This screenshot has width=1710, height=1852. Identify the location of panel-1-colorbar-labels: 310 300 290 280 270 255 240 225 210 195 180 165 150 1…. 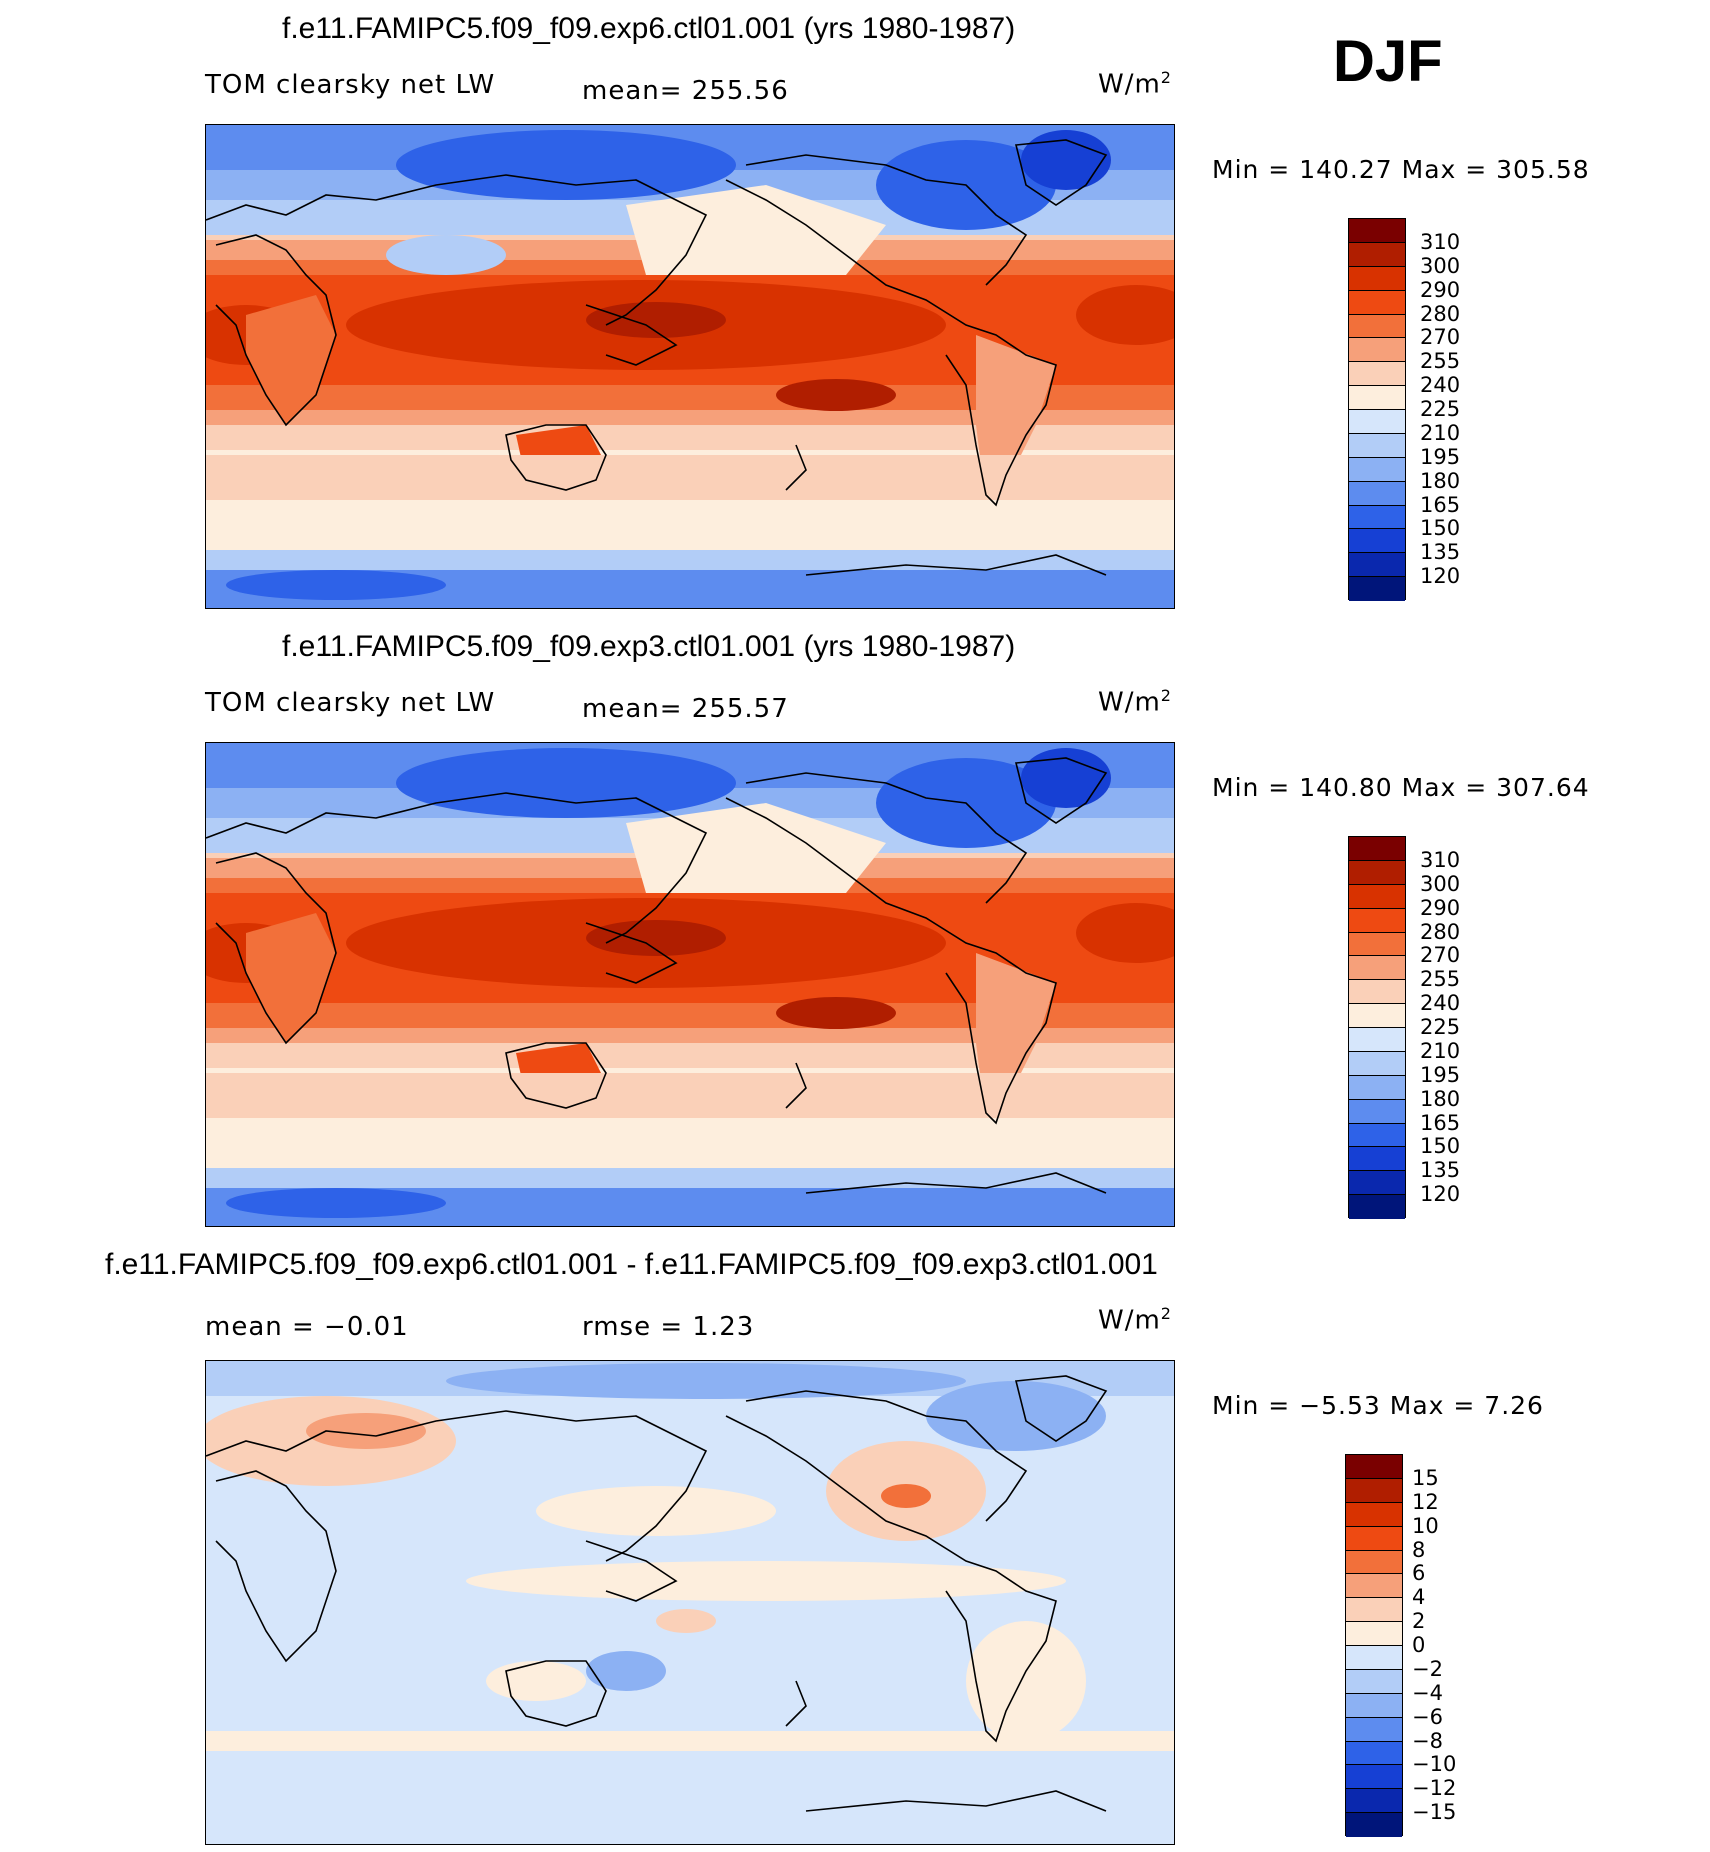
(1460, 409).